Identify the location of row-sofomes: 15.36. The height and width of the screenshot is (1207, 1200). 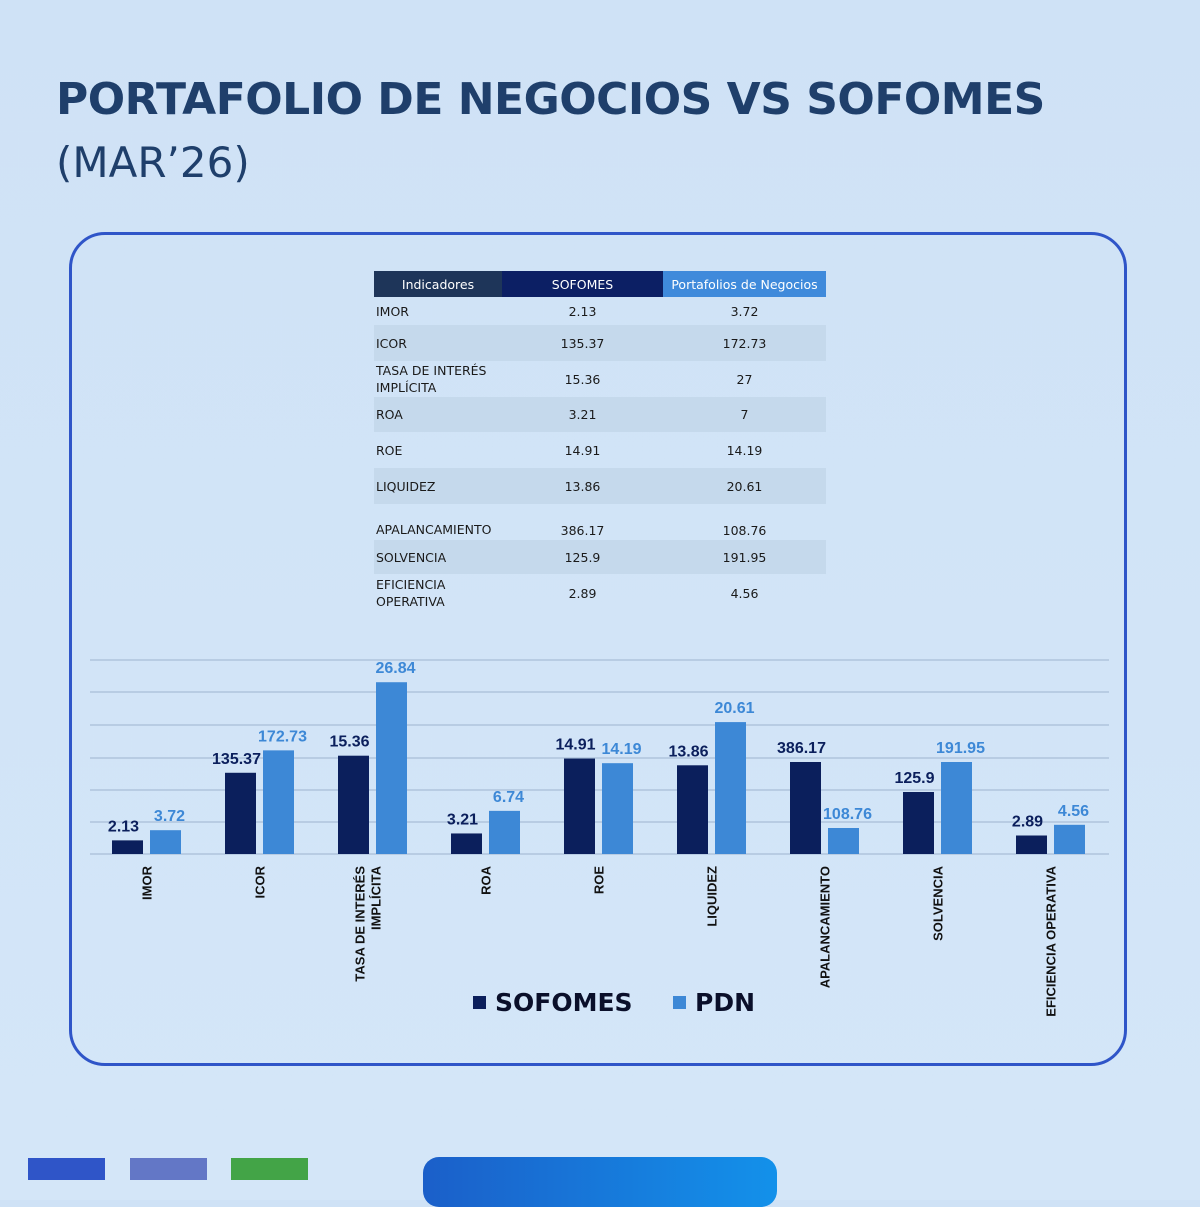
(582, 379).